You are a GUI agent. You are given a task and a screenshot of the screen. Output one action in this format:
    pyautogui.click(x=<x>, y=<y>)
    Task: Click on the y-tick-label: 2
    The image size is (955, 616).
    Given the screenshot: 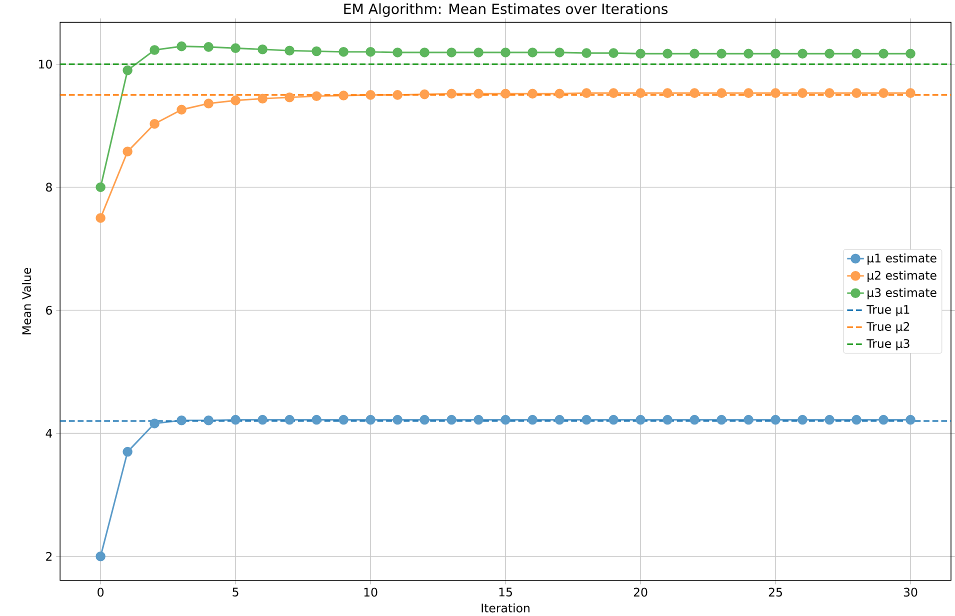 What is the action you would take?
    pyautogui.click(x=49, y=556)
    